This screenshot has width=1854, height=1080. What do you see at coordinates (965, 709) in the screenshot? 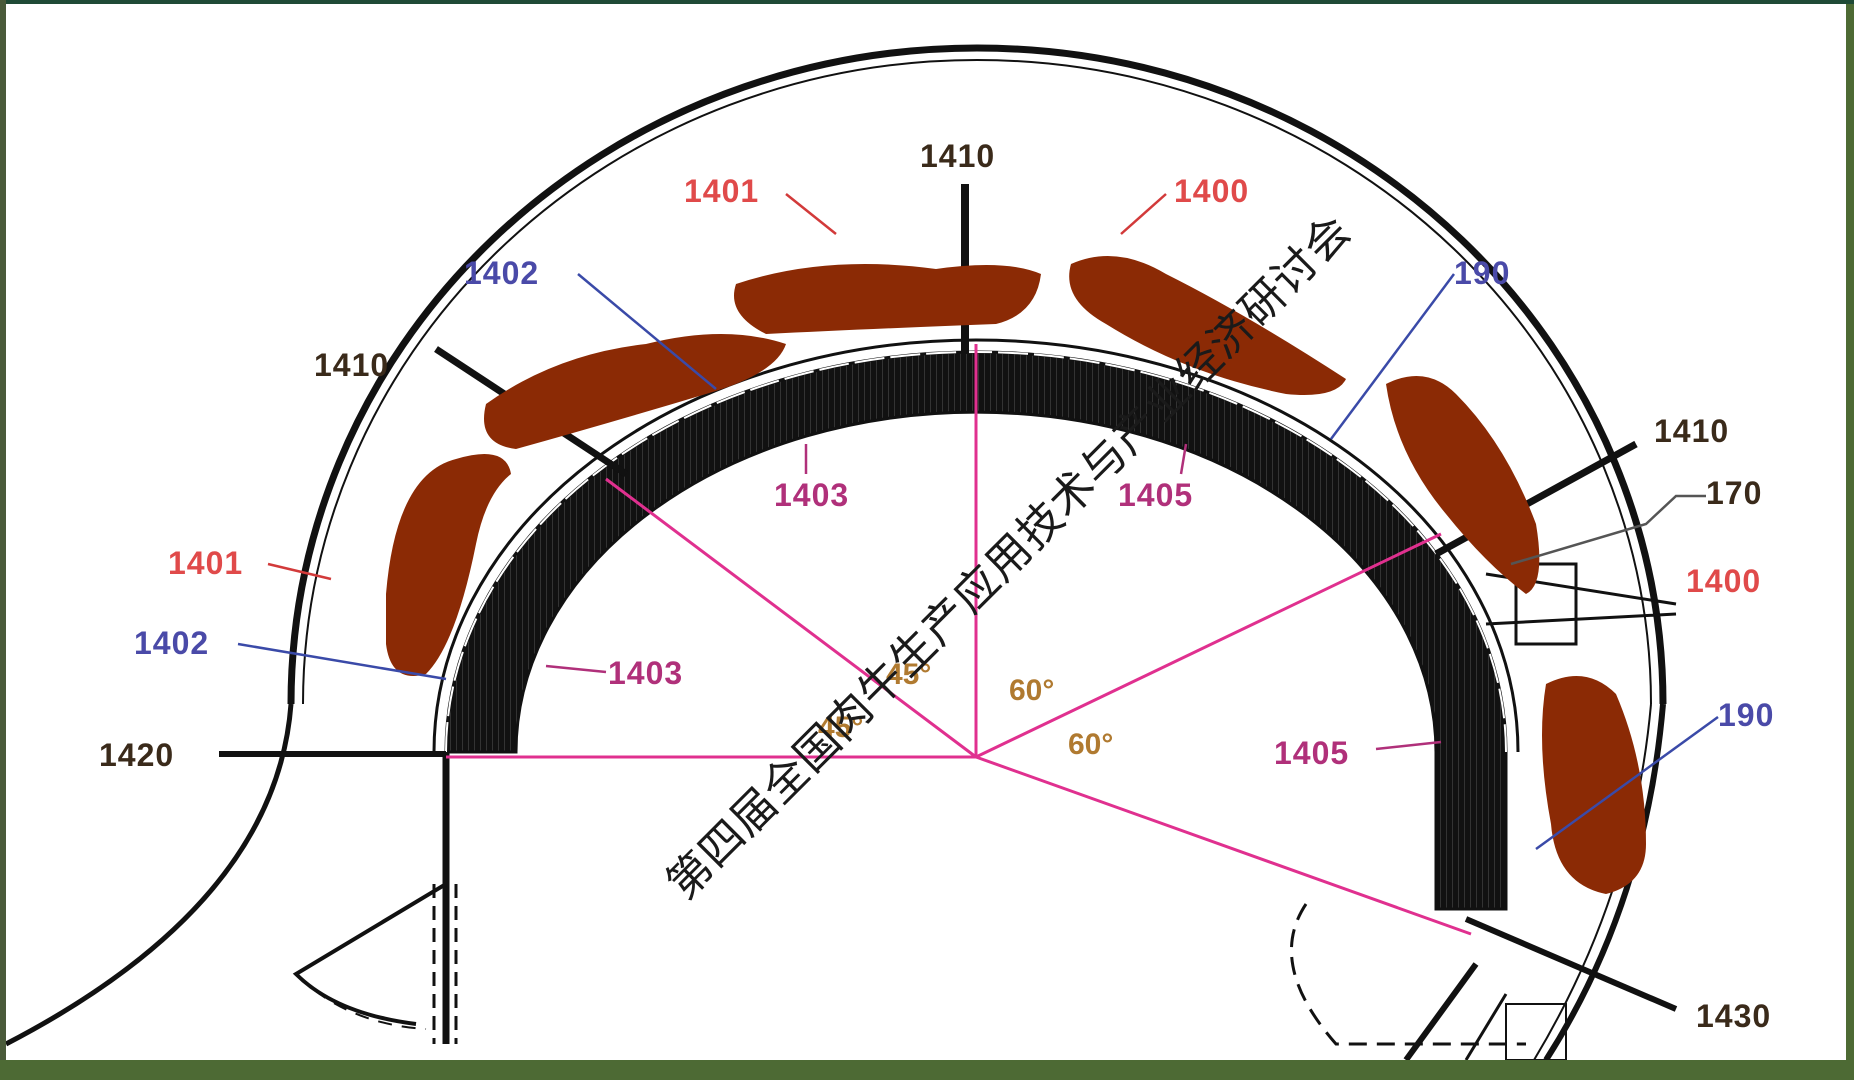
I see `angle-labels: 45° 45° 60° 60°` at bounding box center [965, 709].